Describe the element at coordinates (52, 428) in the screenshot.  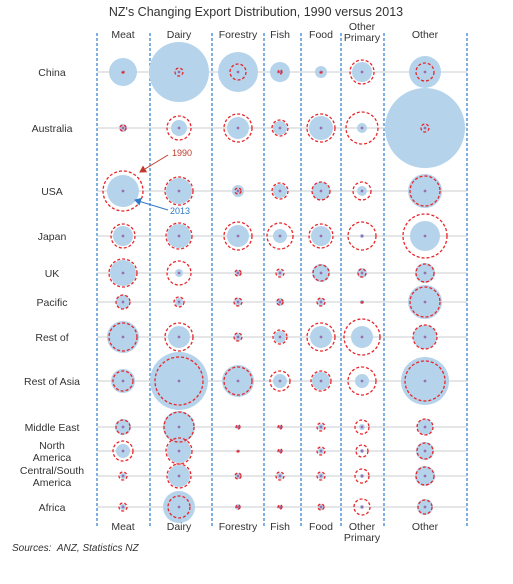
I see `row-label: Middle East` at that location.